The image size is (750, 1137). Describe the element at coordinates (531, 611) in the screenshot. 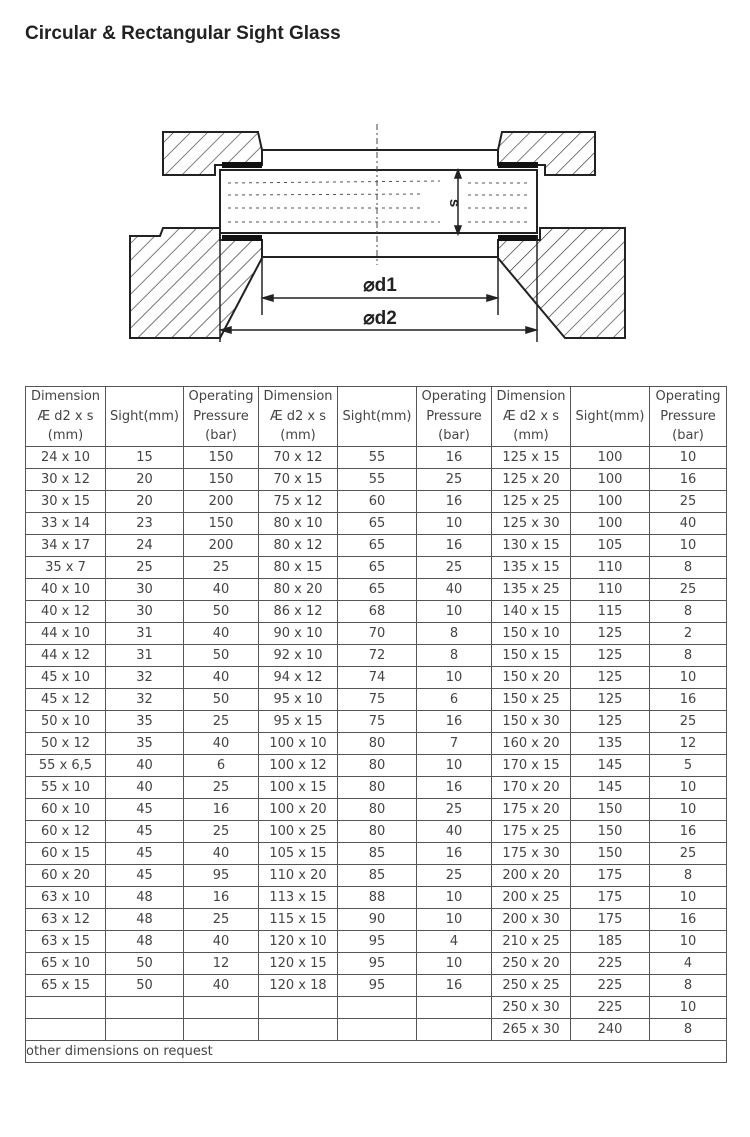

I see `table-cell: 140 x 15` at that location.